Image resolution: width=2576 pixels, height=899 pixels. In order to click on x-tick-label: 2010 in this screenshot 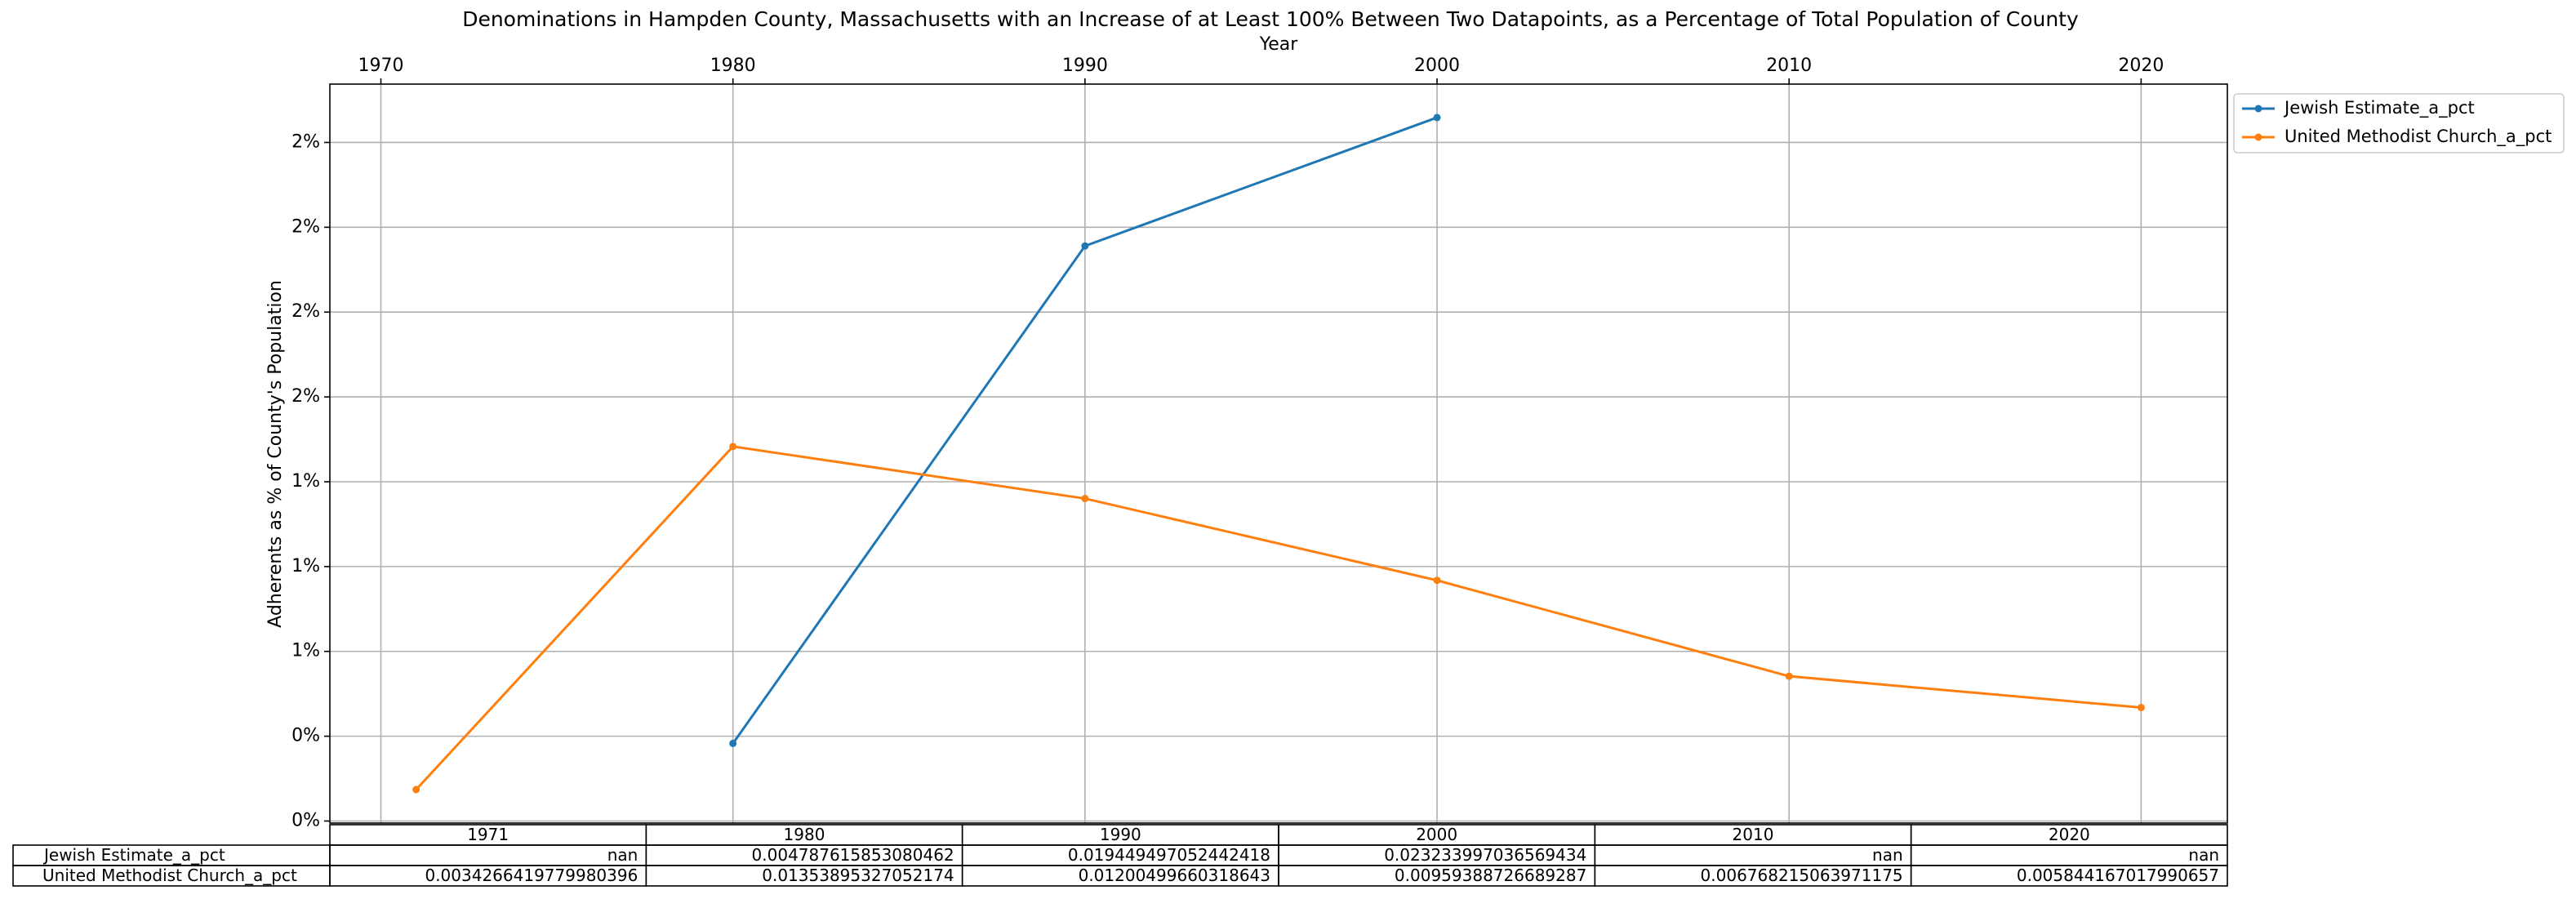, I will do `click(1789, 66)`.